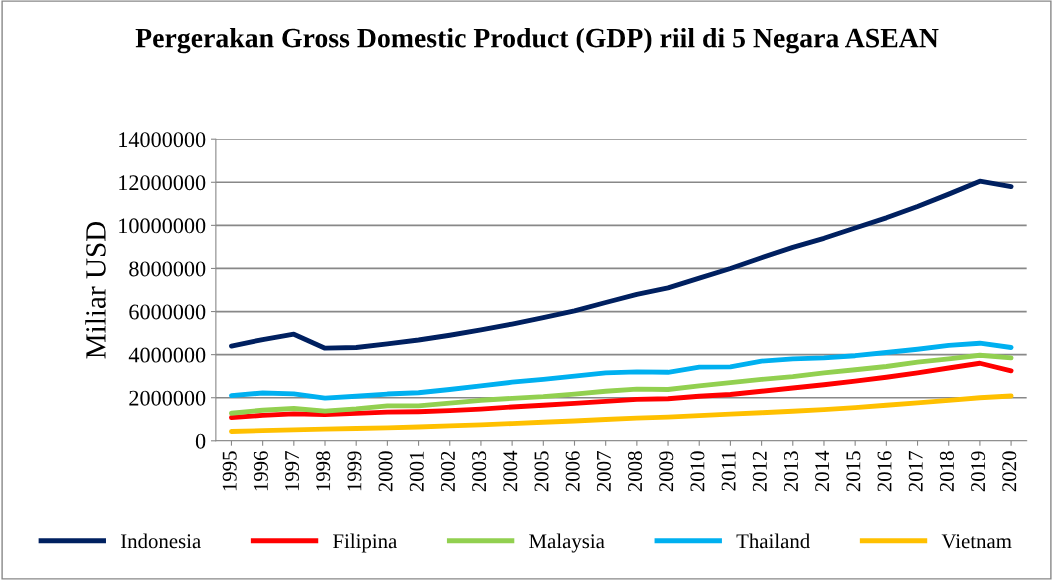 The height and width of the screenshot is (580, 1053). What do you see at coordinates (323, 471) in the screenshot?
I see `x-tick-label: 1998` at bounding box center [323, 471].